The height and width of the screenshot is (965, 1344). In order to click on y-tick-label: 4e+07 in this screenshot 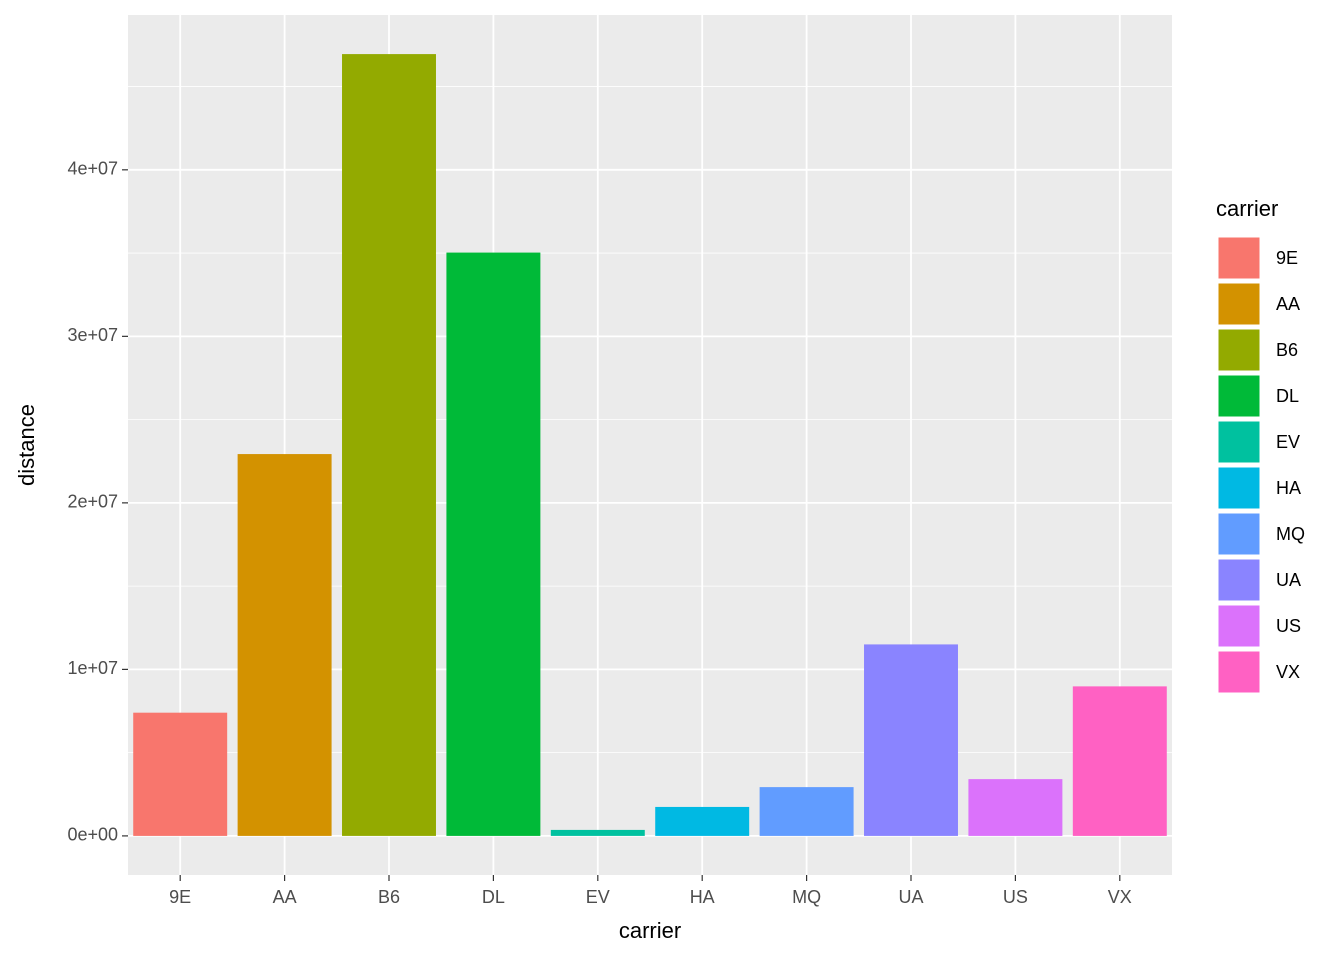, I will do `click(92, 169)`.